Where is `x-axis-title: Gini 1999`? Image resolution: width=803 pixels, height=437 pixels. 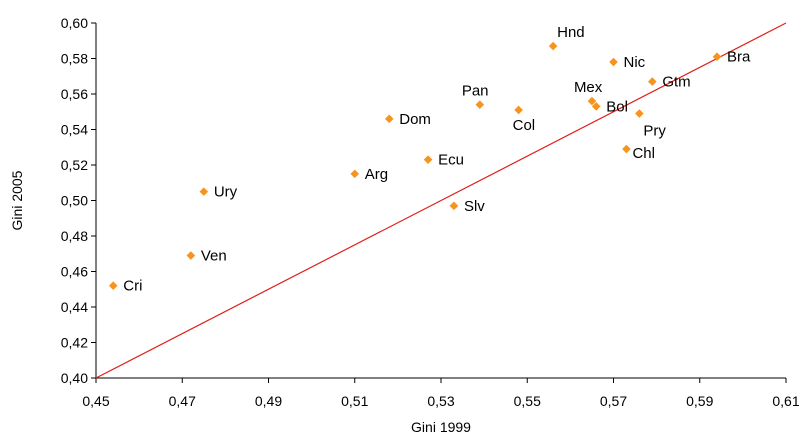 x-axis-title: Gini 1999 is located at coordinates (441, 427).